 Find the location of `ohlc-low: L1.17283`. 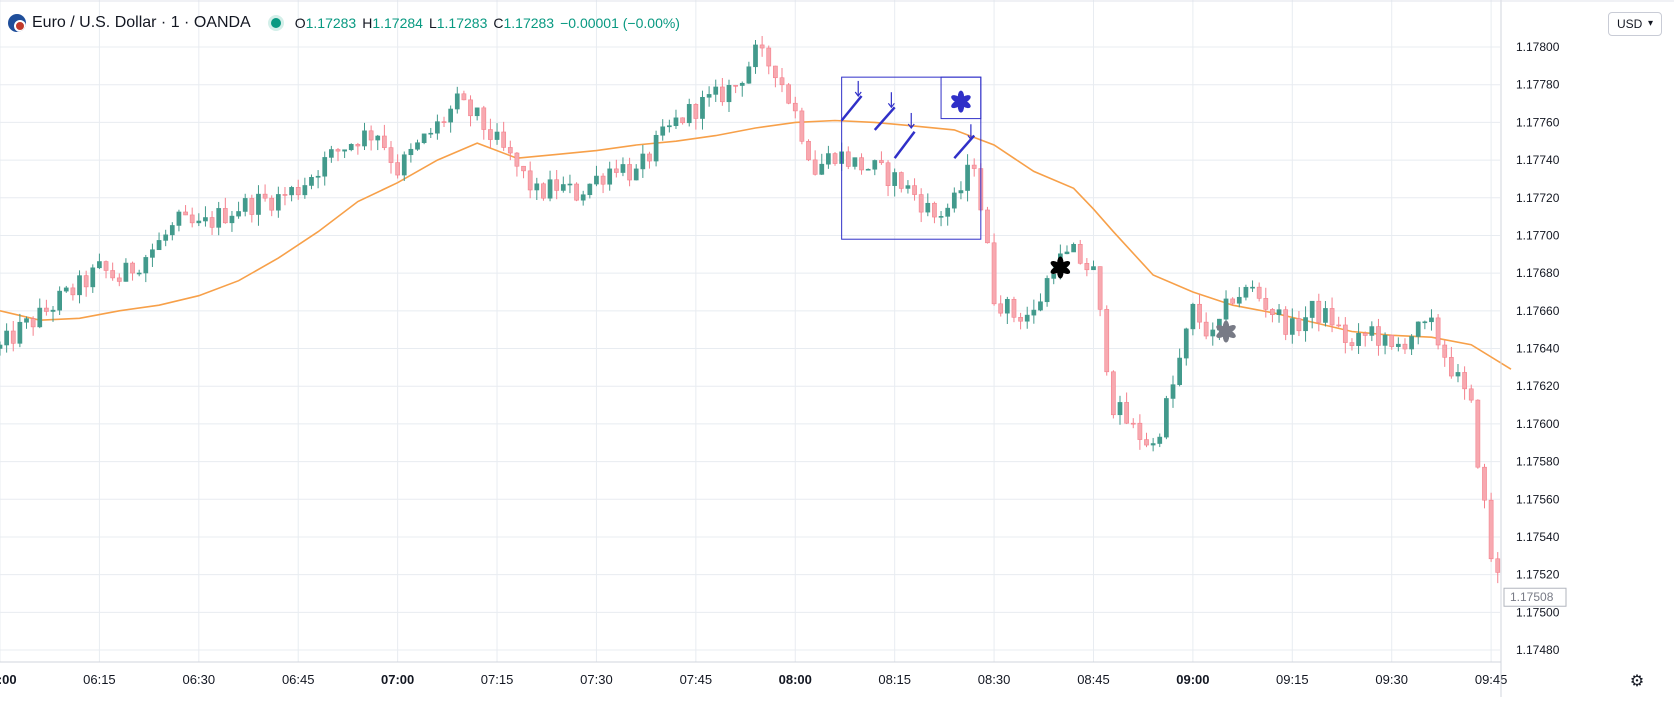

ohlc-low: L1.17283 is located at coordinates (458, 23).